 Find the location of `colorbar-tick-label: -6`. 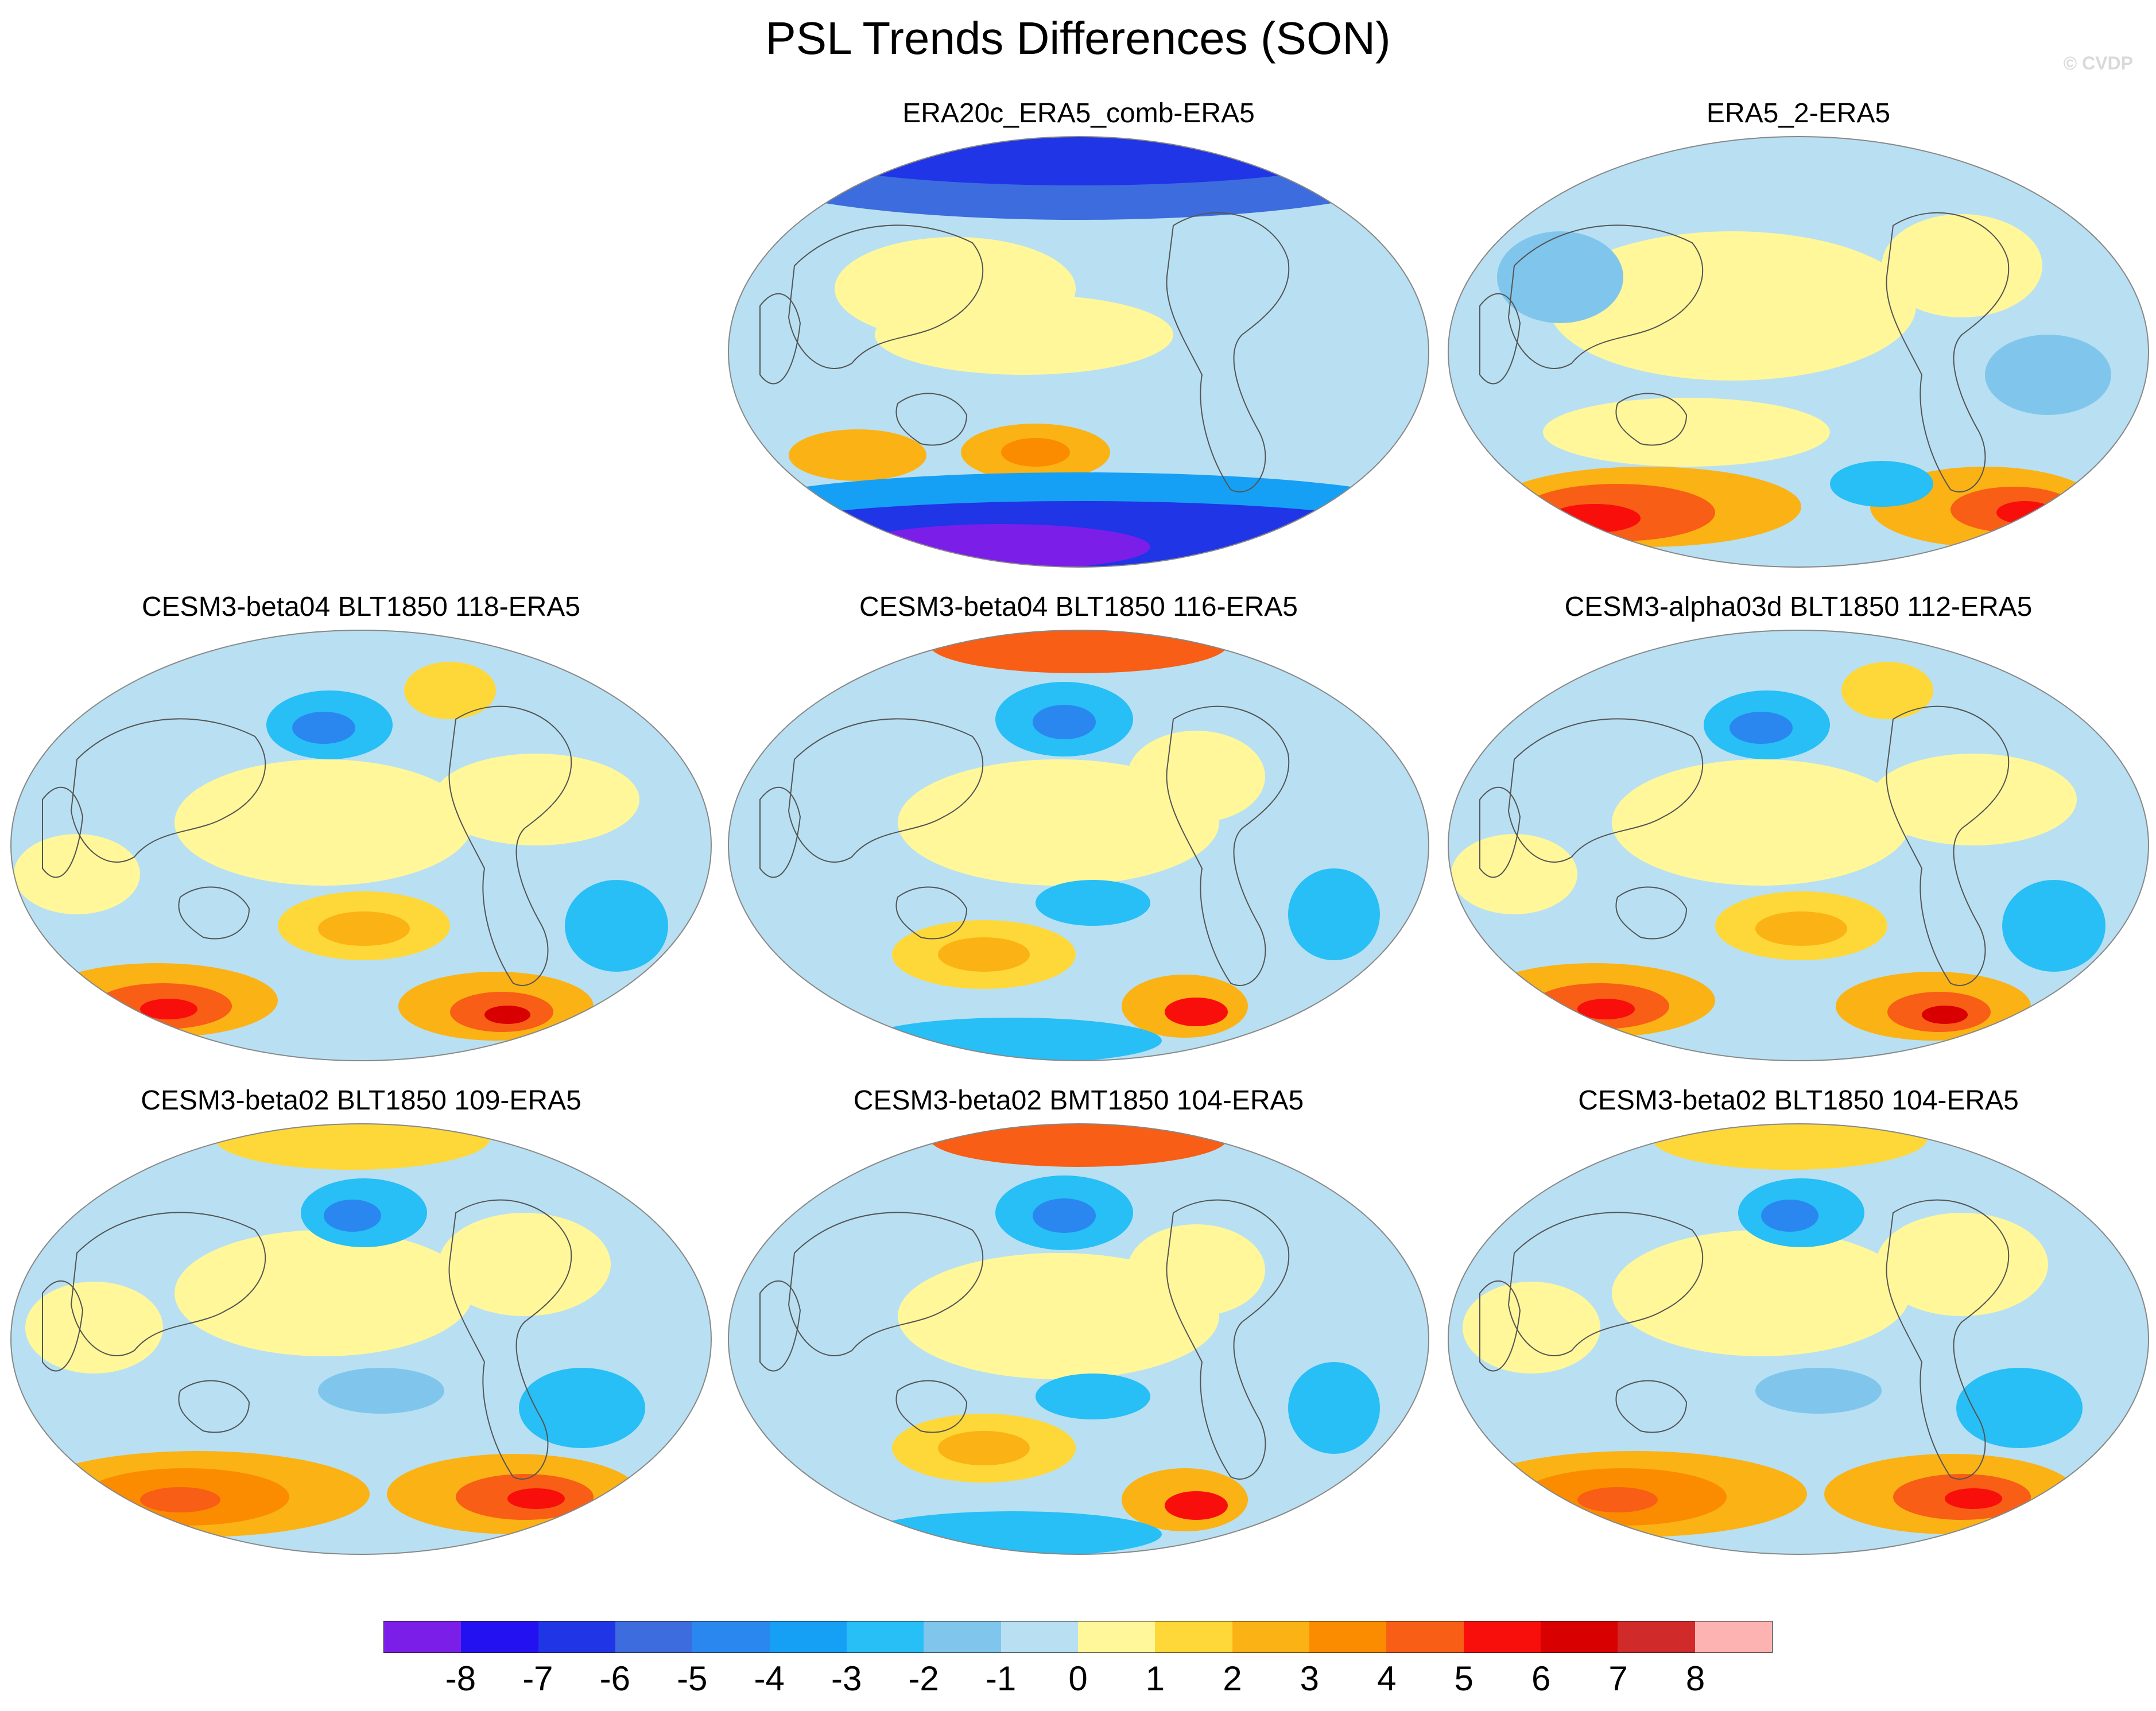

colorbar-tick-label: -6 is located at coordinates (614, 1678).